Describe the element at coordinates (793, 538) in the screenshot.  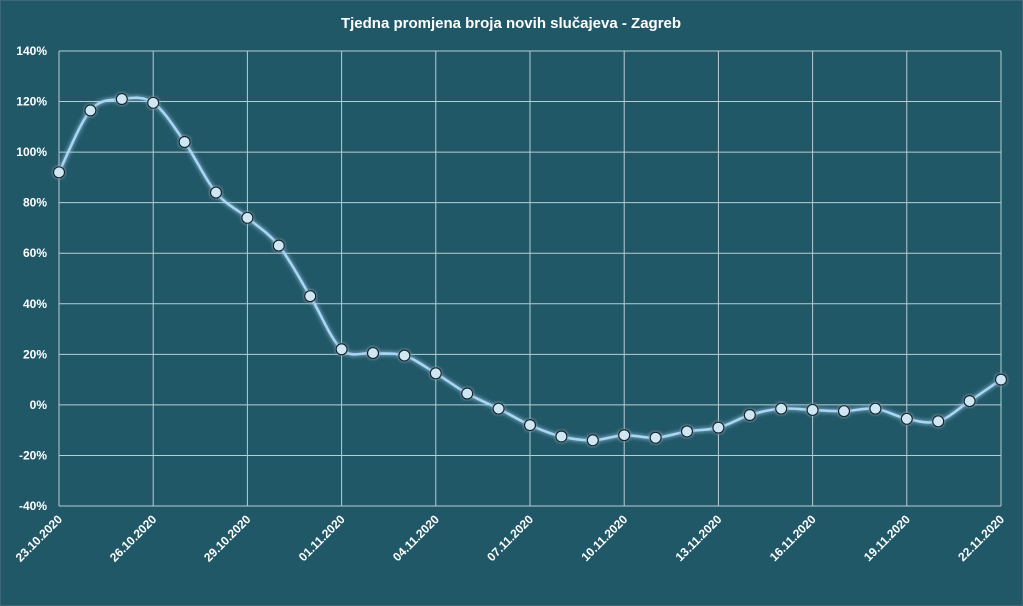
I see `x-tick-label: 16.11.2020` at that location.